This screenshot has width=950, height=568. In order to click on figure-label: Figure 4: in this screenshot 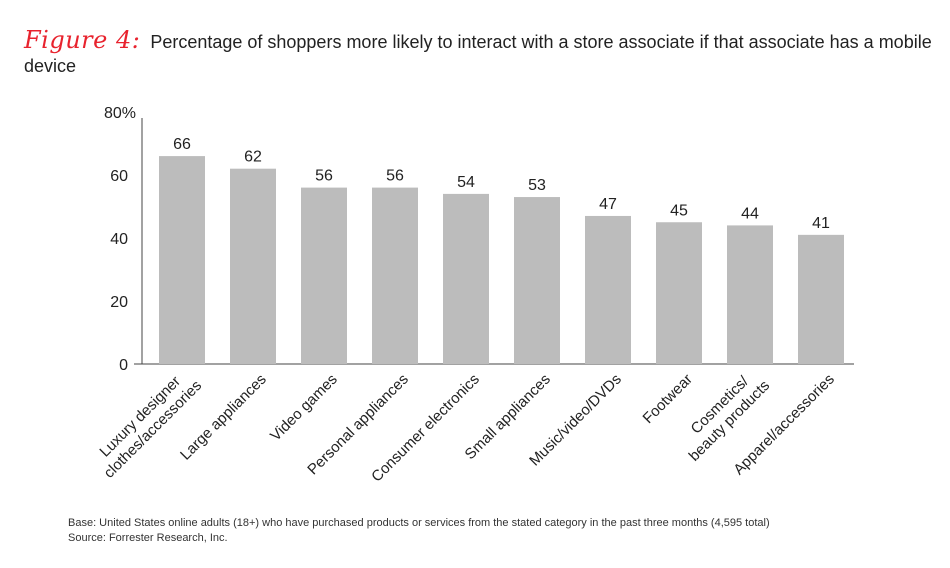, I will do `click(82, 40)`.